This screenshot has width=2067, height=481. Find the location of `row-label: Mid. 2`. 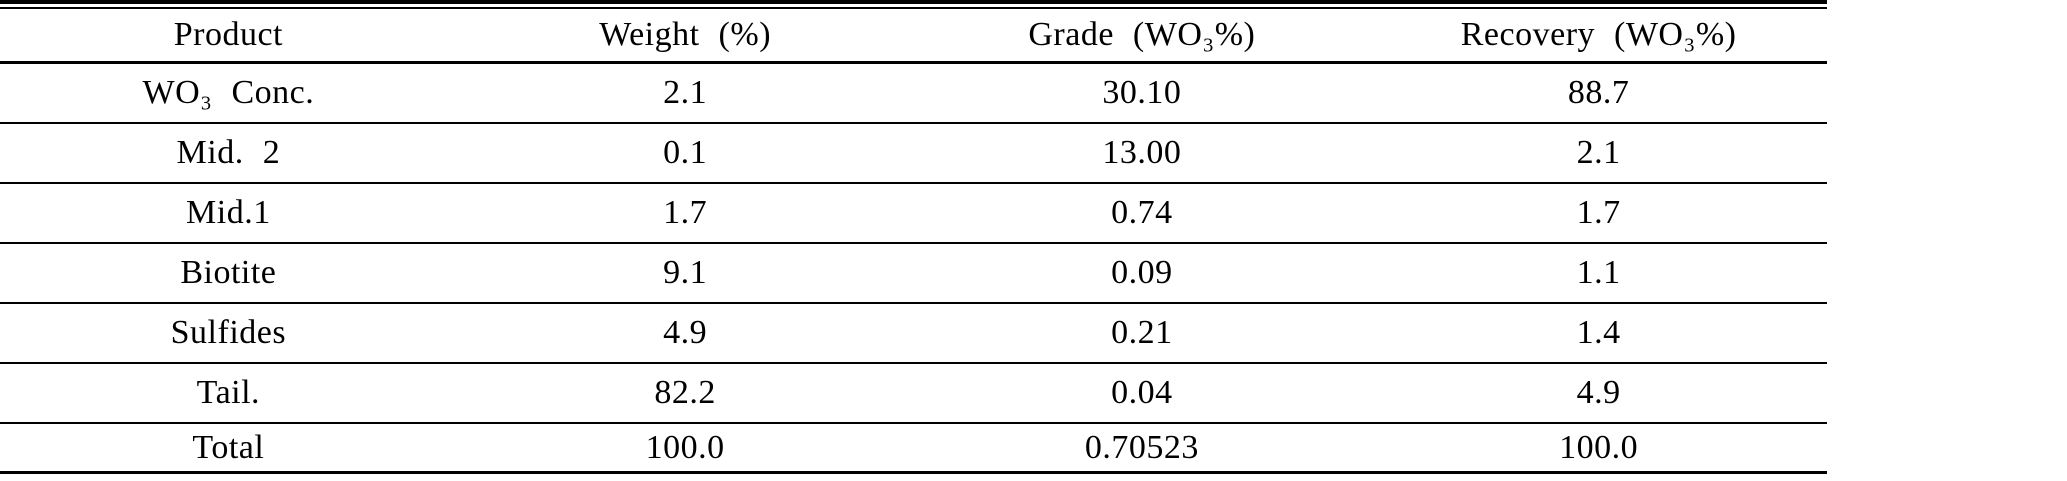

row-label: Mid. 2 is located at coordinates (228, 153).